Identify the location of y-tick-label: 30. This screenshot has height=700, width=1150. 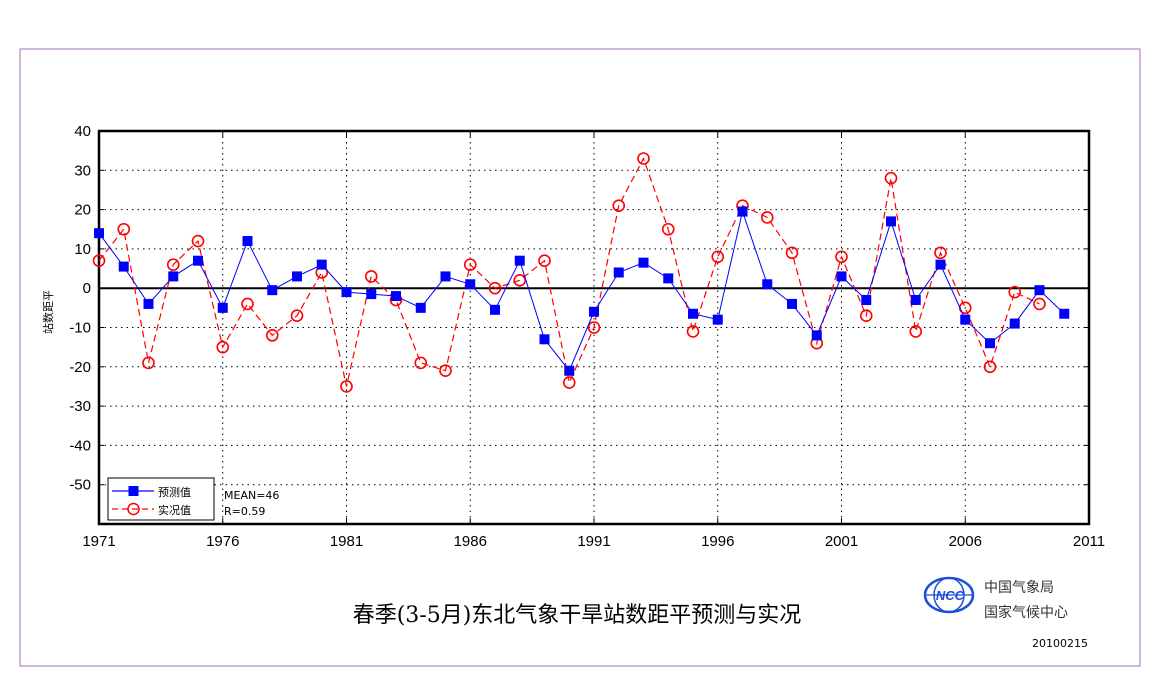
(82, 170).